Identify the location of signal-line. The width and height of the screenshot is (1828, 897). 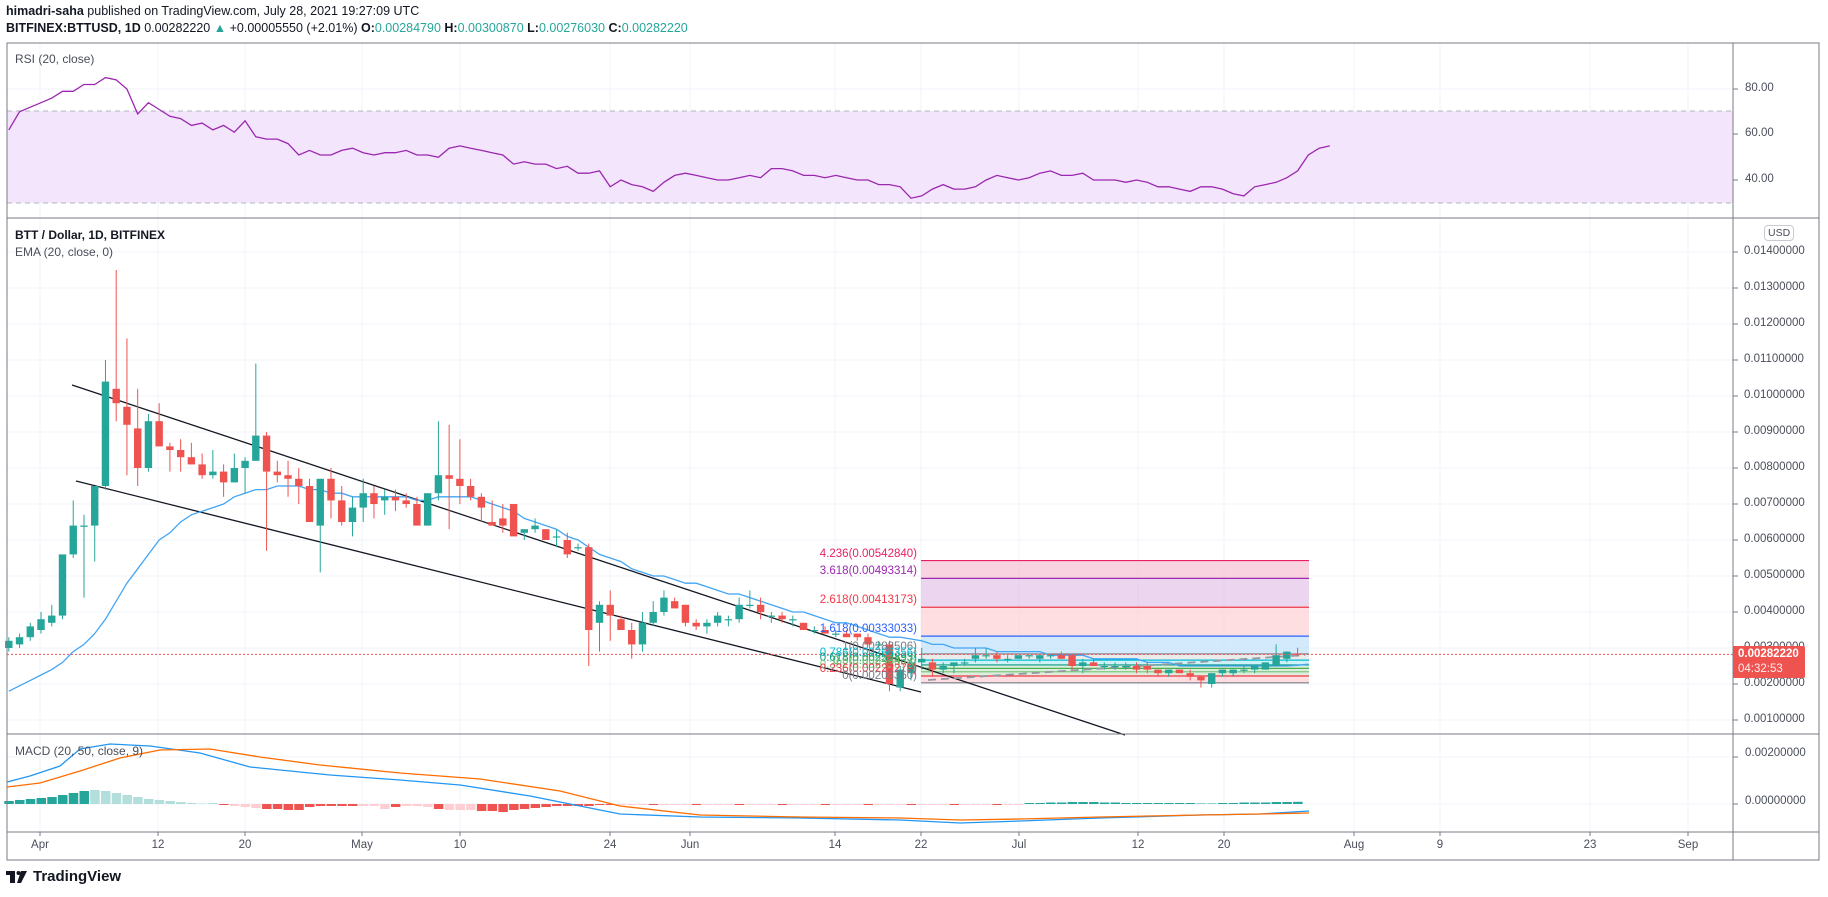
(658, 784).